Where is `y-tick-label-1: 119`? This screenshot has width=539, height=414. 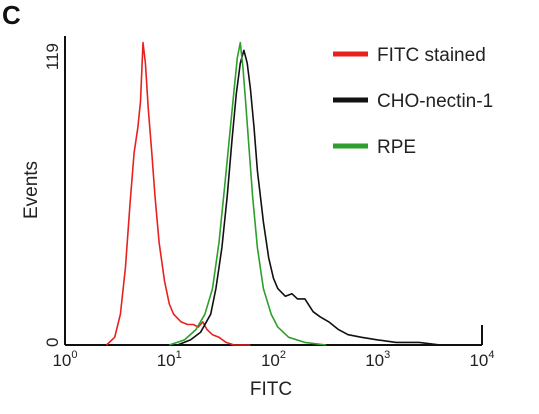
y-tick-label-1: 119 is located at coordinates (52, 56).